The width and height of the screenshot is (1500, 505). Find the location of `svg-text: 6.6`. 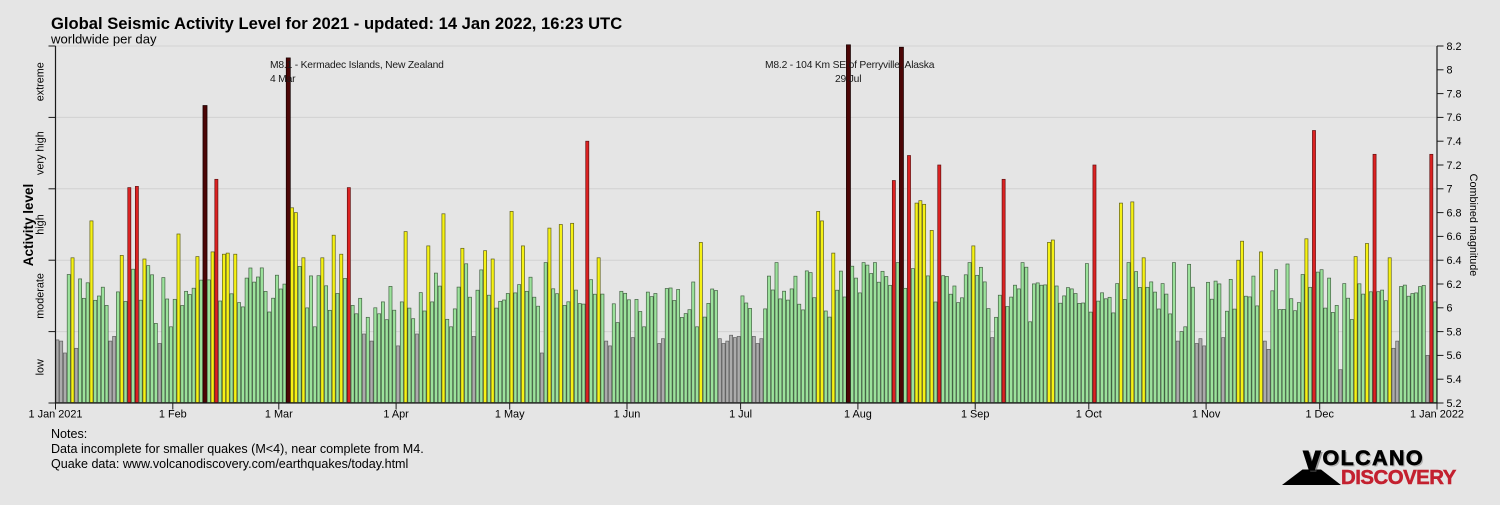

svg-text: 6.6 is located at coordinates (1454, 237).